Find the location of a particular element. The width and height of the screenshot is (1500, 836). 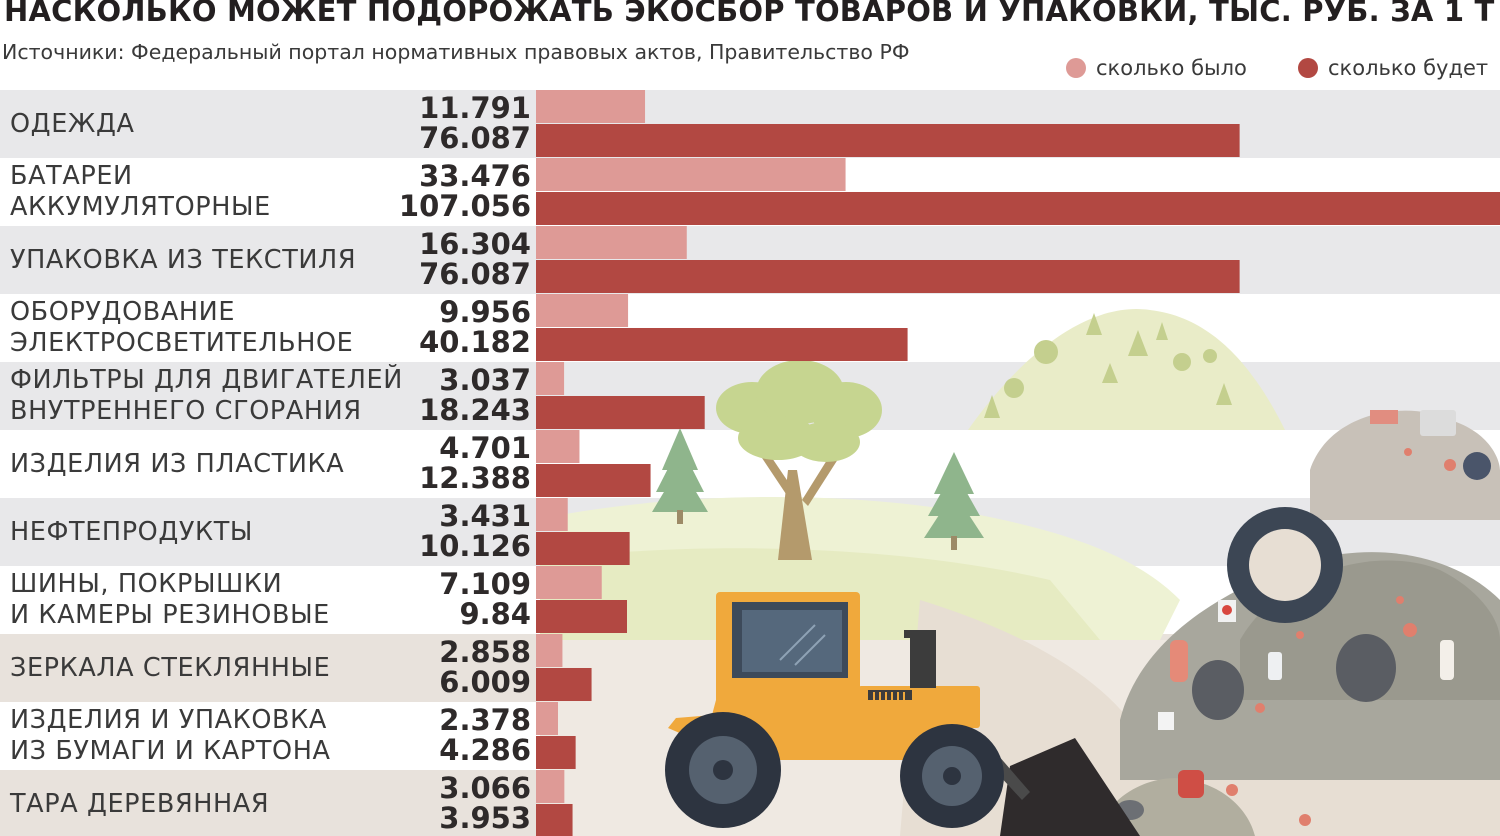

value-label-previous: 33.476 is located at coordinates (475, 176).